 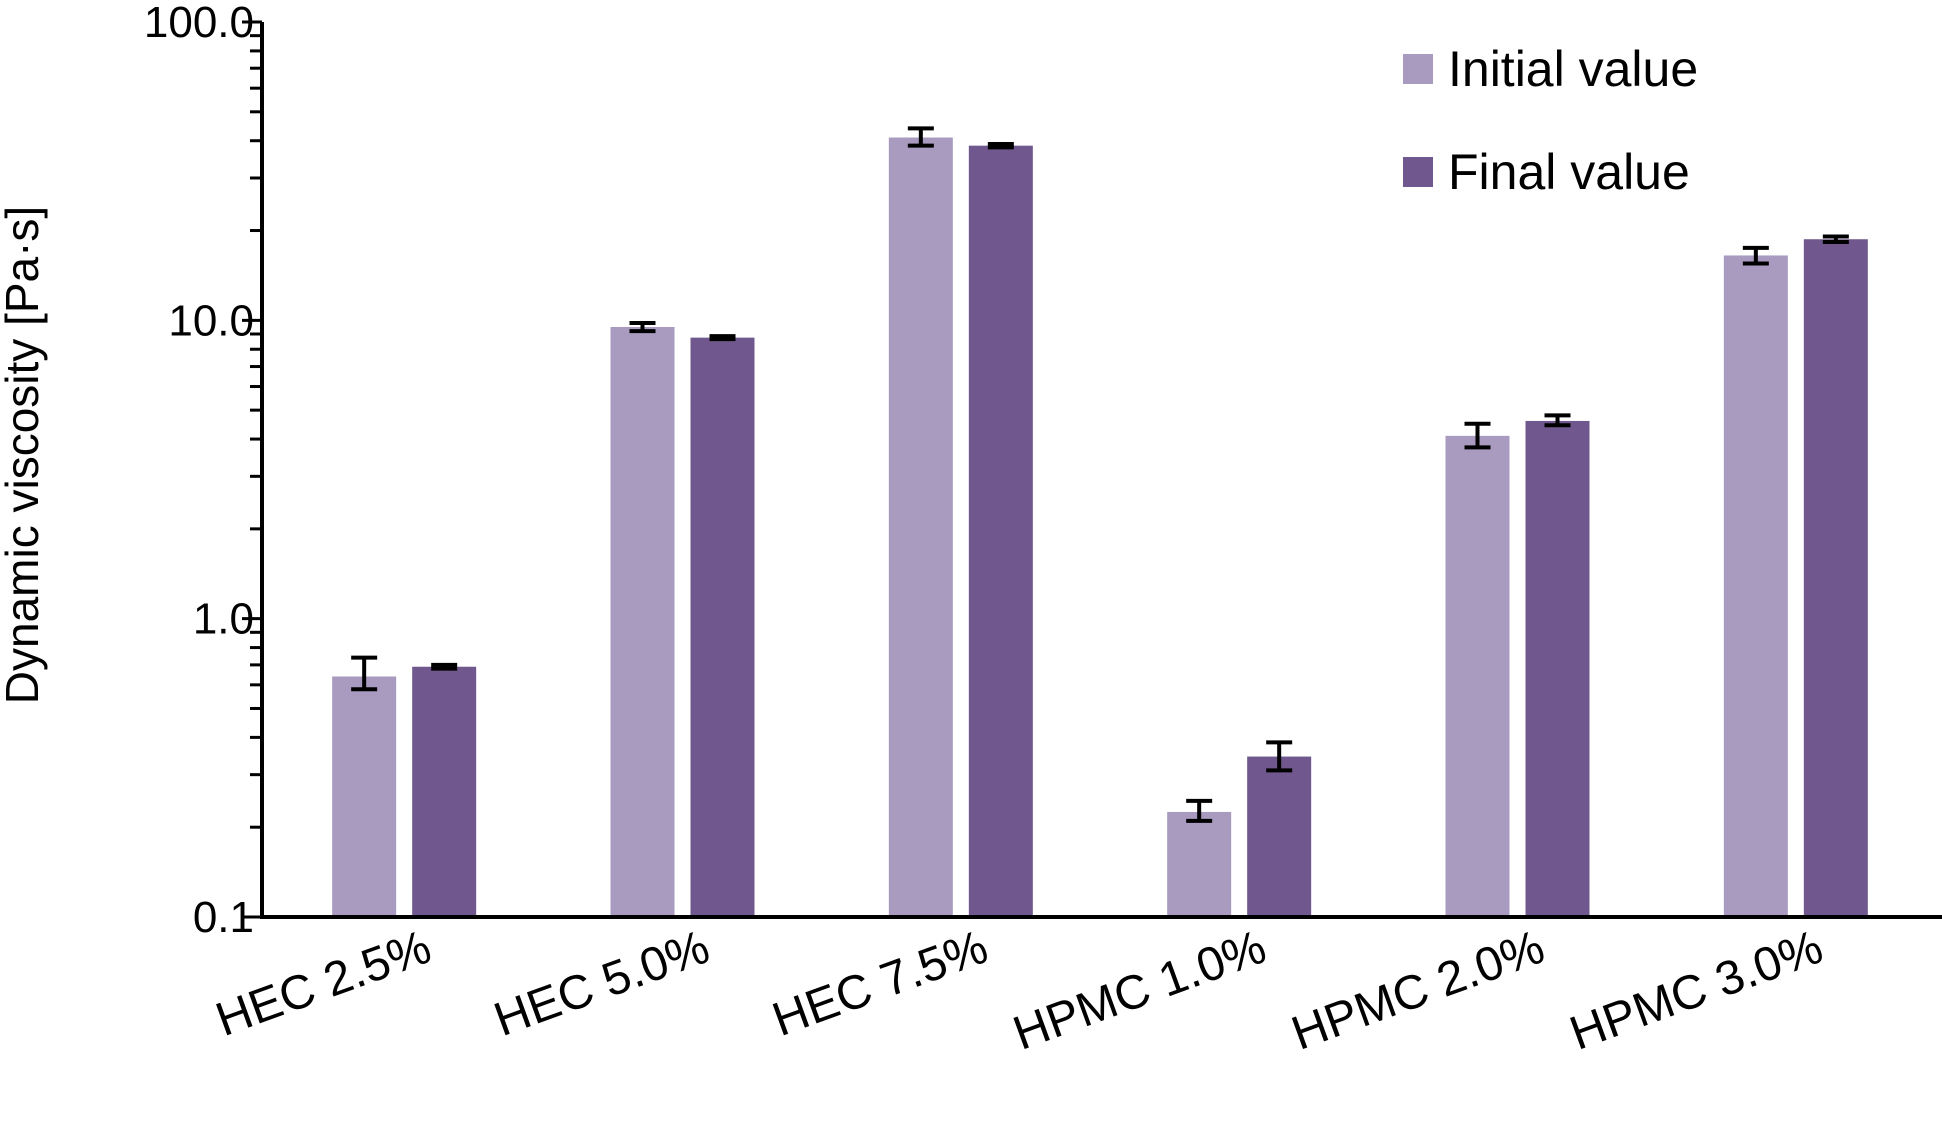 What do you see at coordinates (880, 984) in the screenshot?
I see `x-category-label: HEC 7.5%` at bounding box center [880, 984].